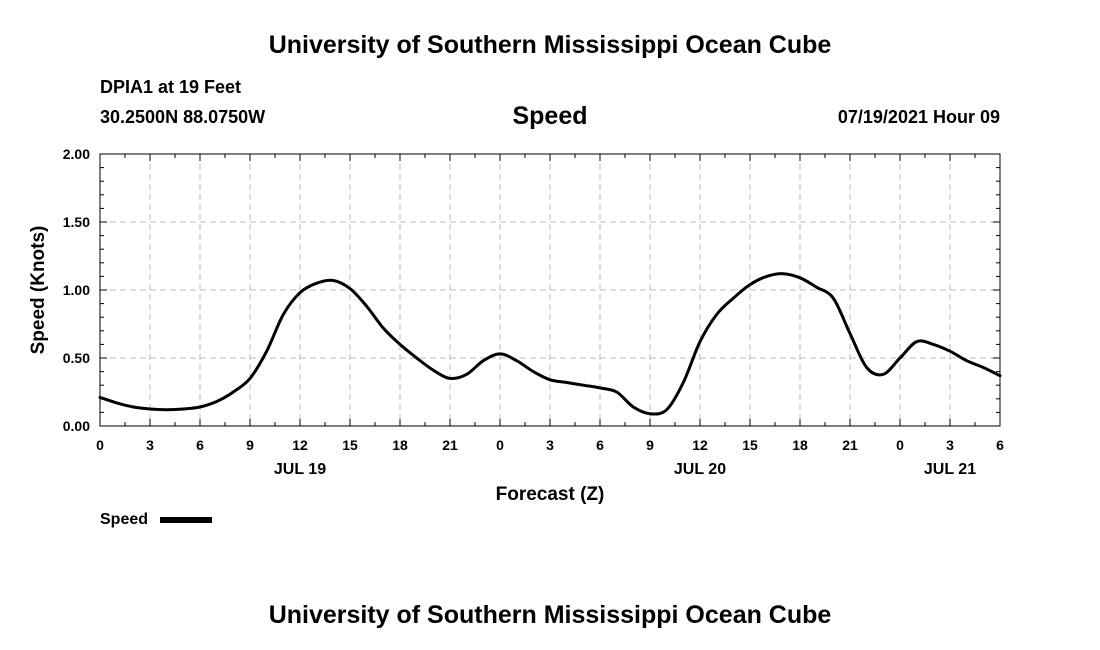 The image size is (1100, 650). What do you see at coordinates (76, 154) in the screenshot?
I see `y-tick-label: 2.00` at bounding box center [76, 154].